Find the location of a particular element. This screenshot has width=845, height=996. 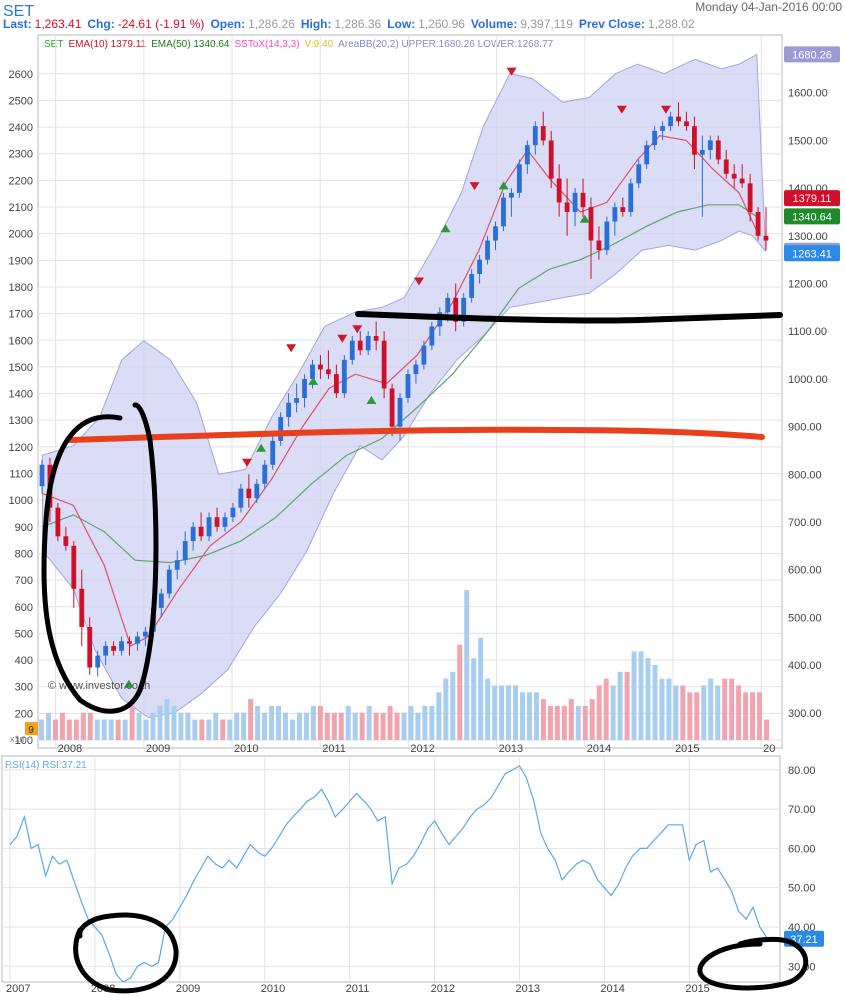

left-tick-label: 1100 is located at coordinates (21, 475).